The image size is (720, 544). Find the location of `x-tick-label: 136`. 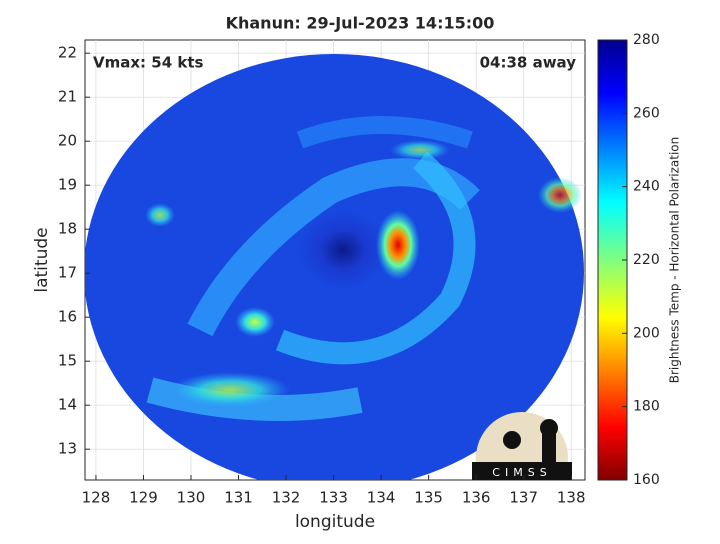

x-tick-label: 136 is located at coordinates (476, 498).